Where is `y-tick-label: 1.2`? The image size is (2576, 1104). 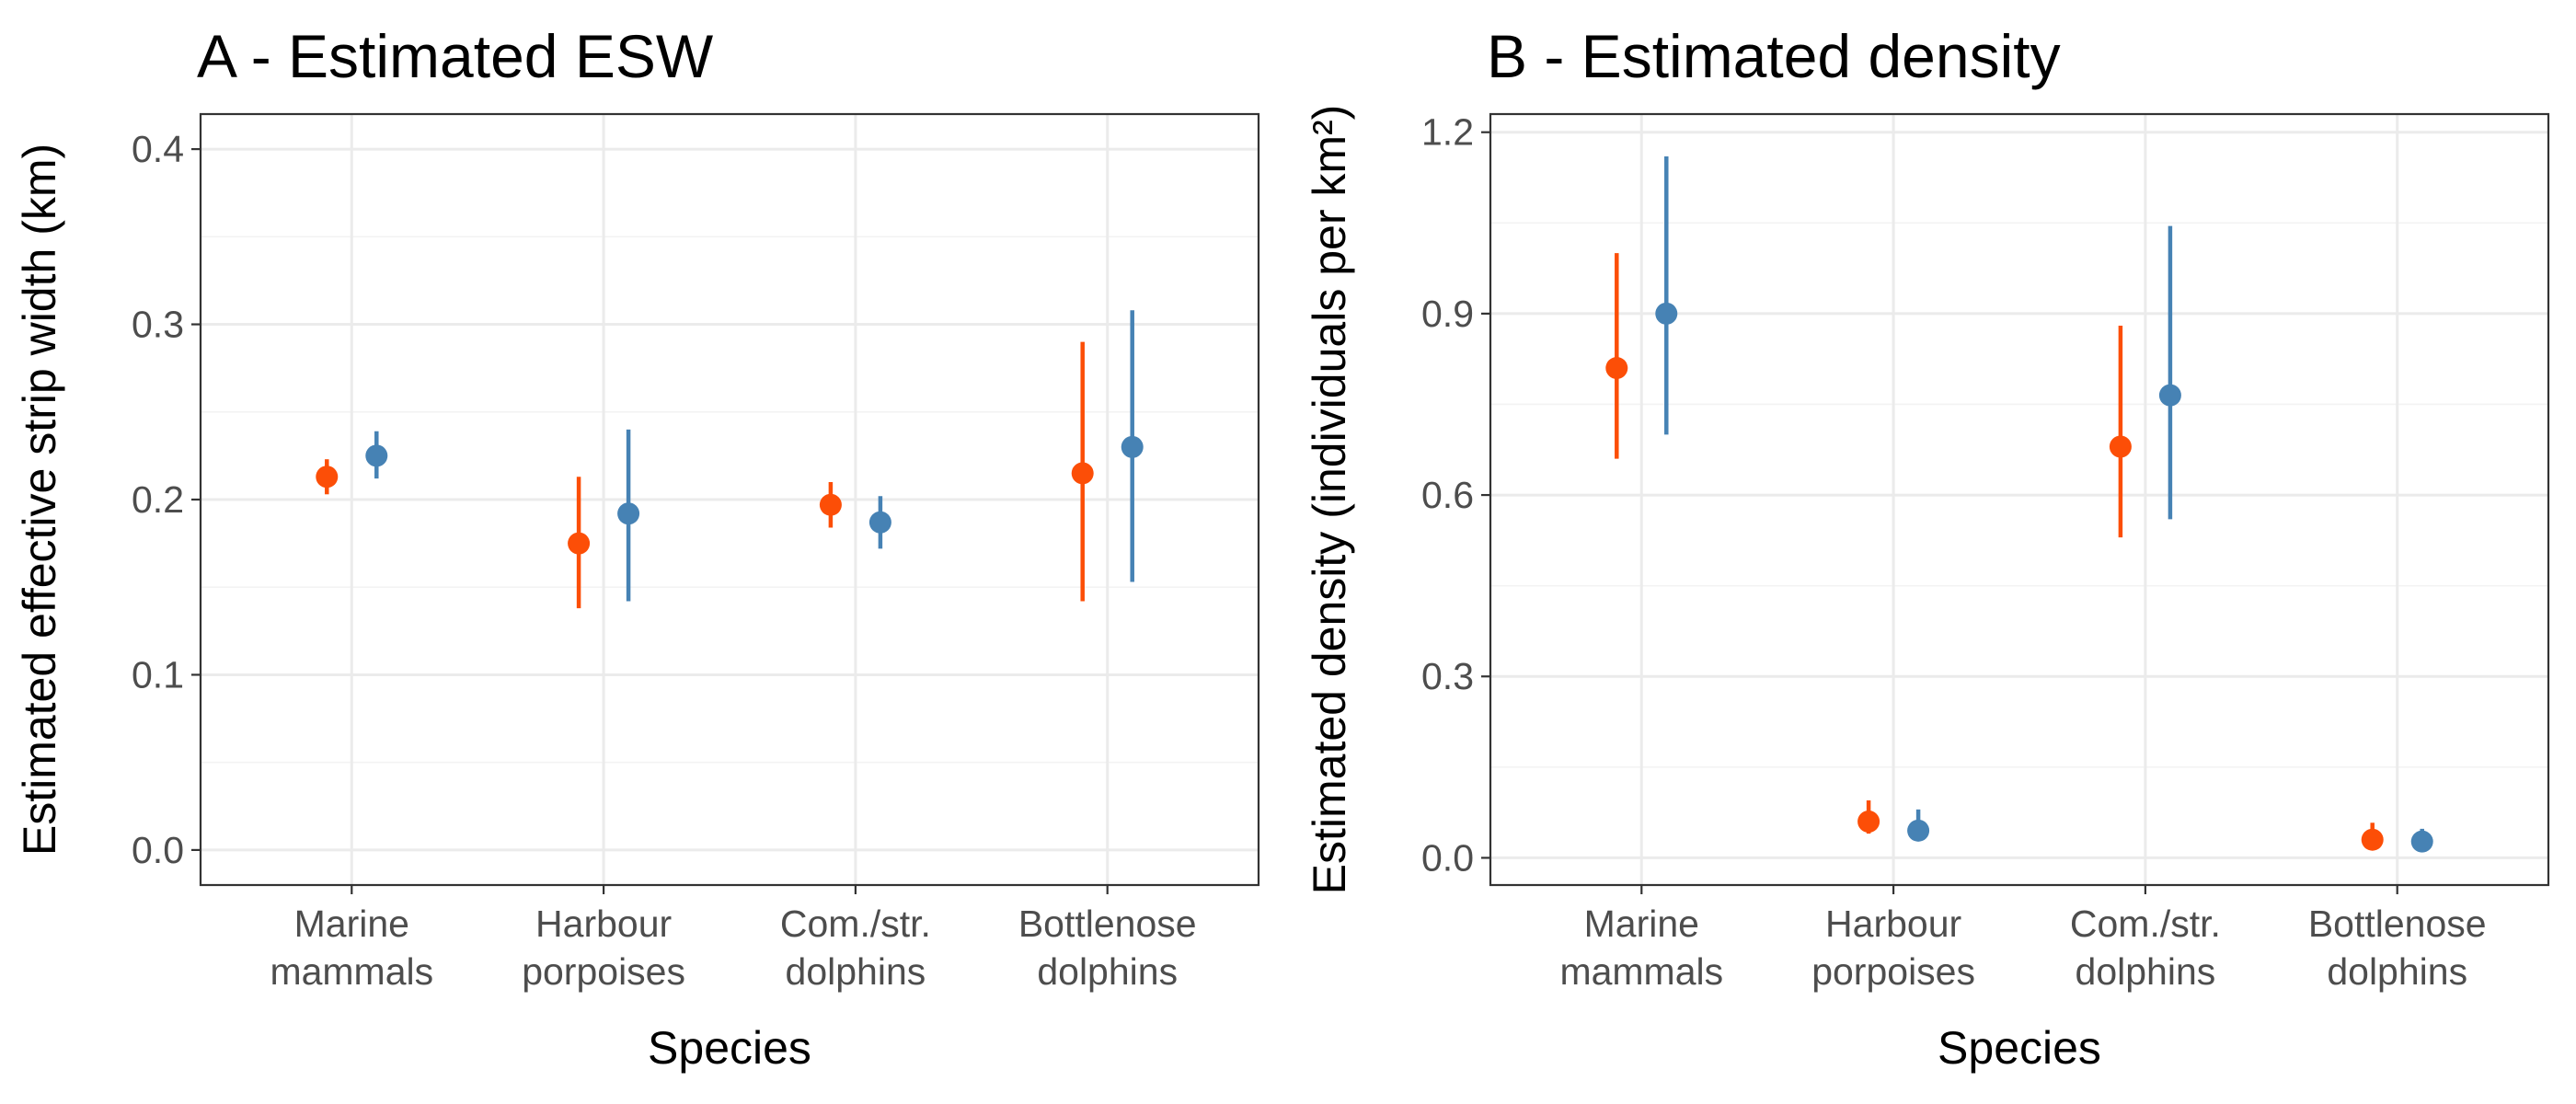 y-tick-label: 1.2 is located at coordinates (1447, 132).